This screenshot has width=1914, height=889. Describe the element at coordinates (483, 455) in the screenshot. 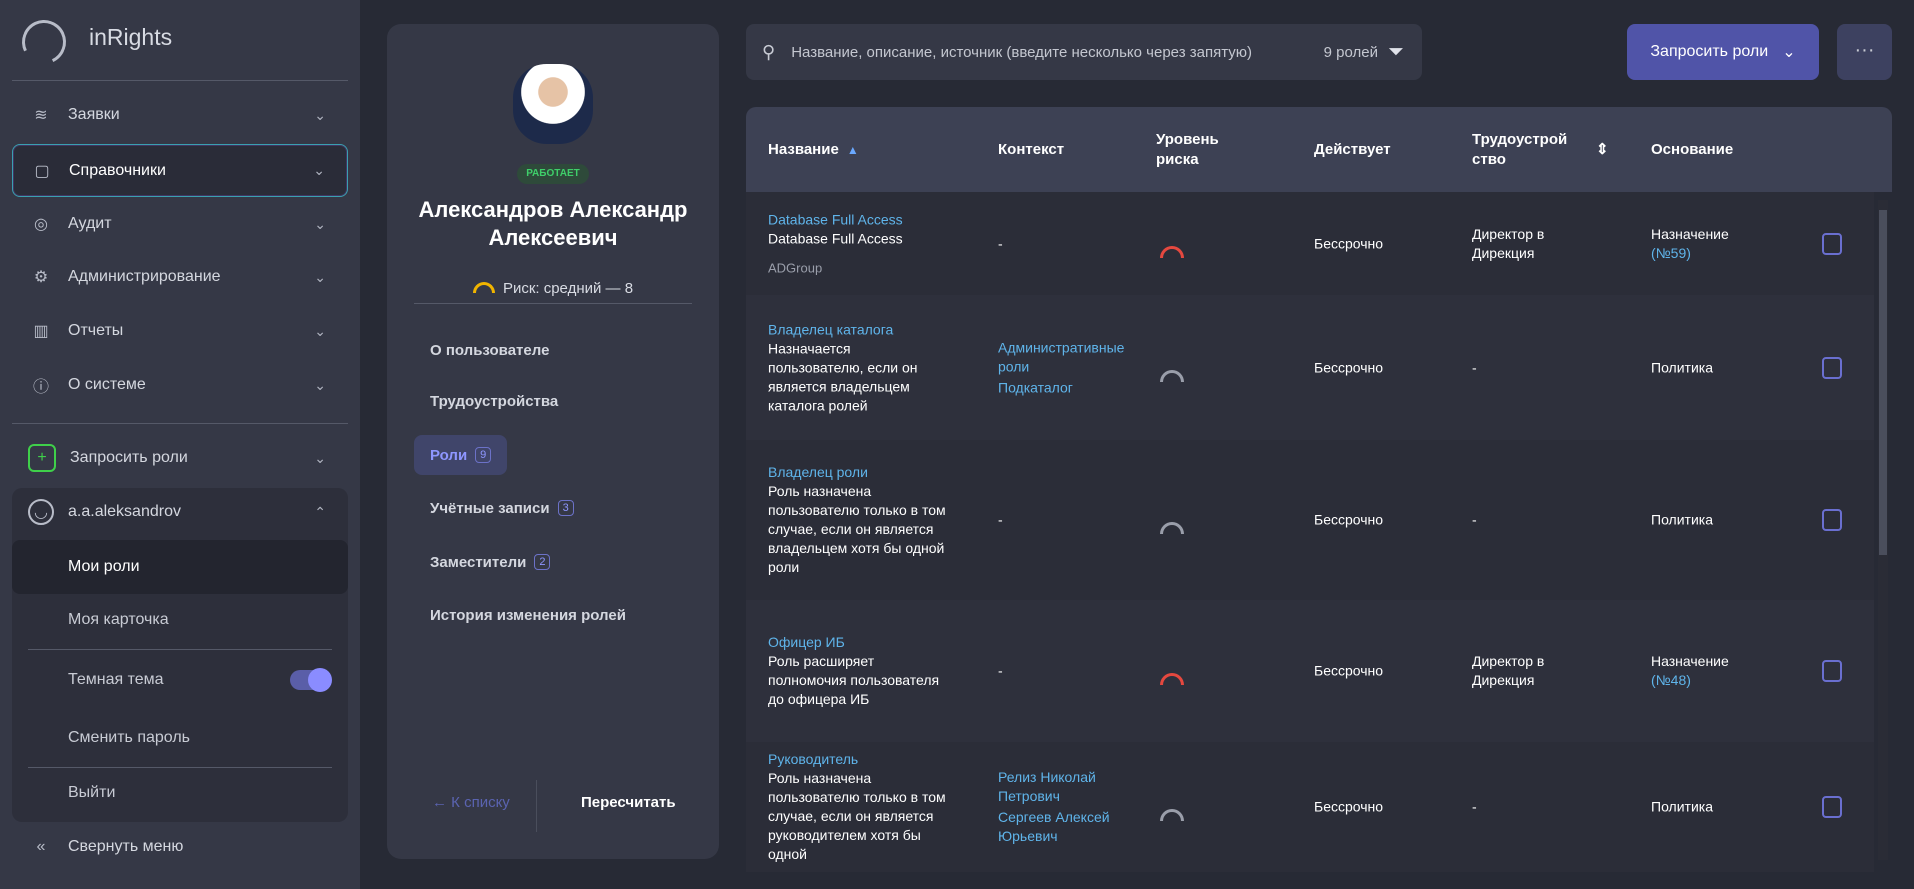

I see `count-badge: 9` at that location.